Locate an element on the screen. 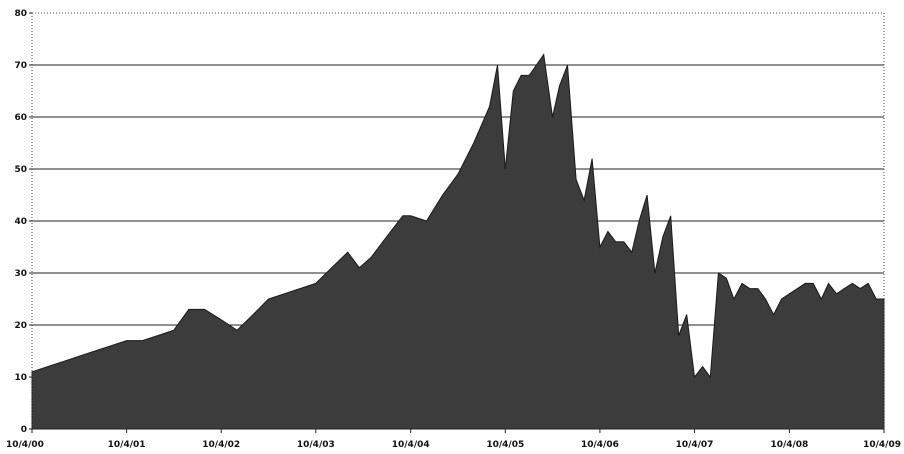 This screenshot has height=454, width=904. x-tick-label: 10/4/09 is located at coordinates (882, 445).